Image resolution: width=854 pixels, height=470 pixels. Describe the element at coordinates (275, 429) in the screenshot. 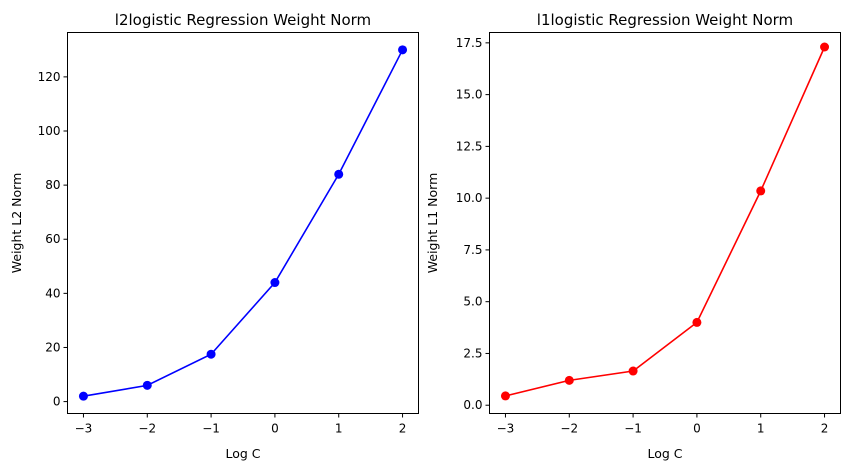

I see `l2-x-tick-label: 0` at that location.